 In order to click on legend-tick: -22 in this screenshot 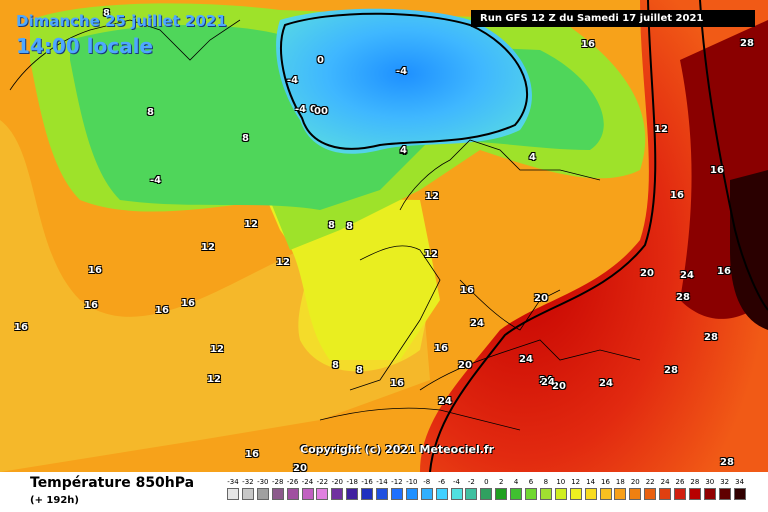, I will do `click(322, 482)`.